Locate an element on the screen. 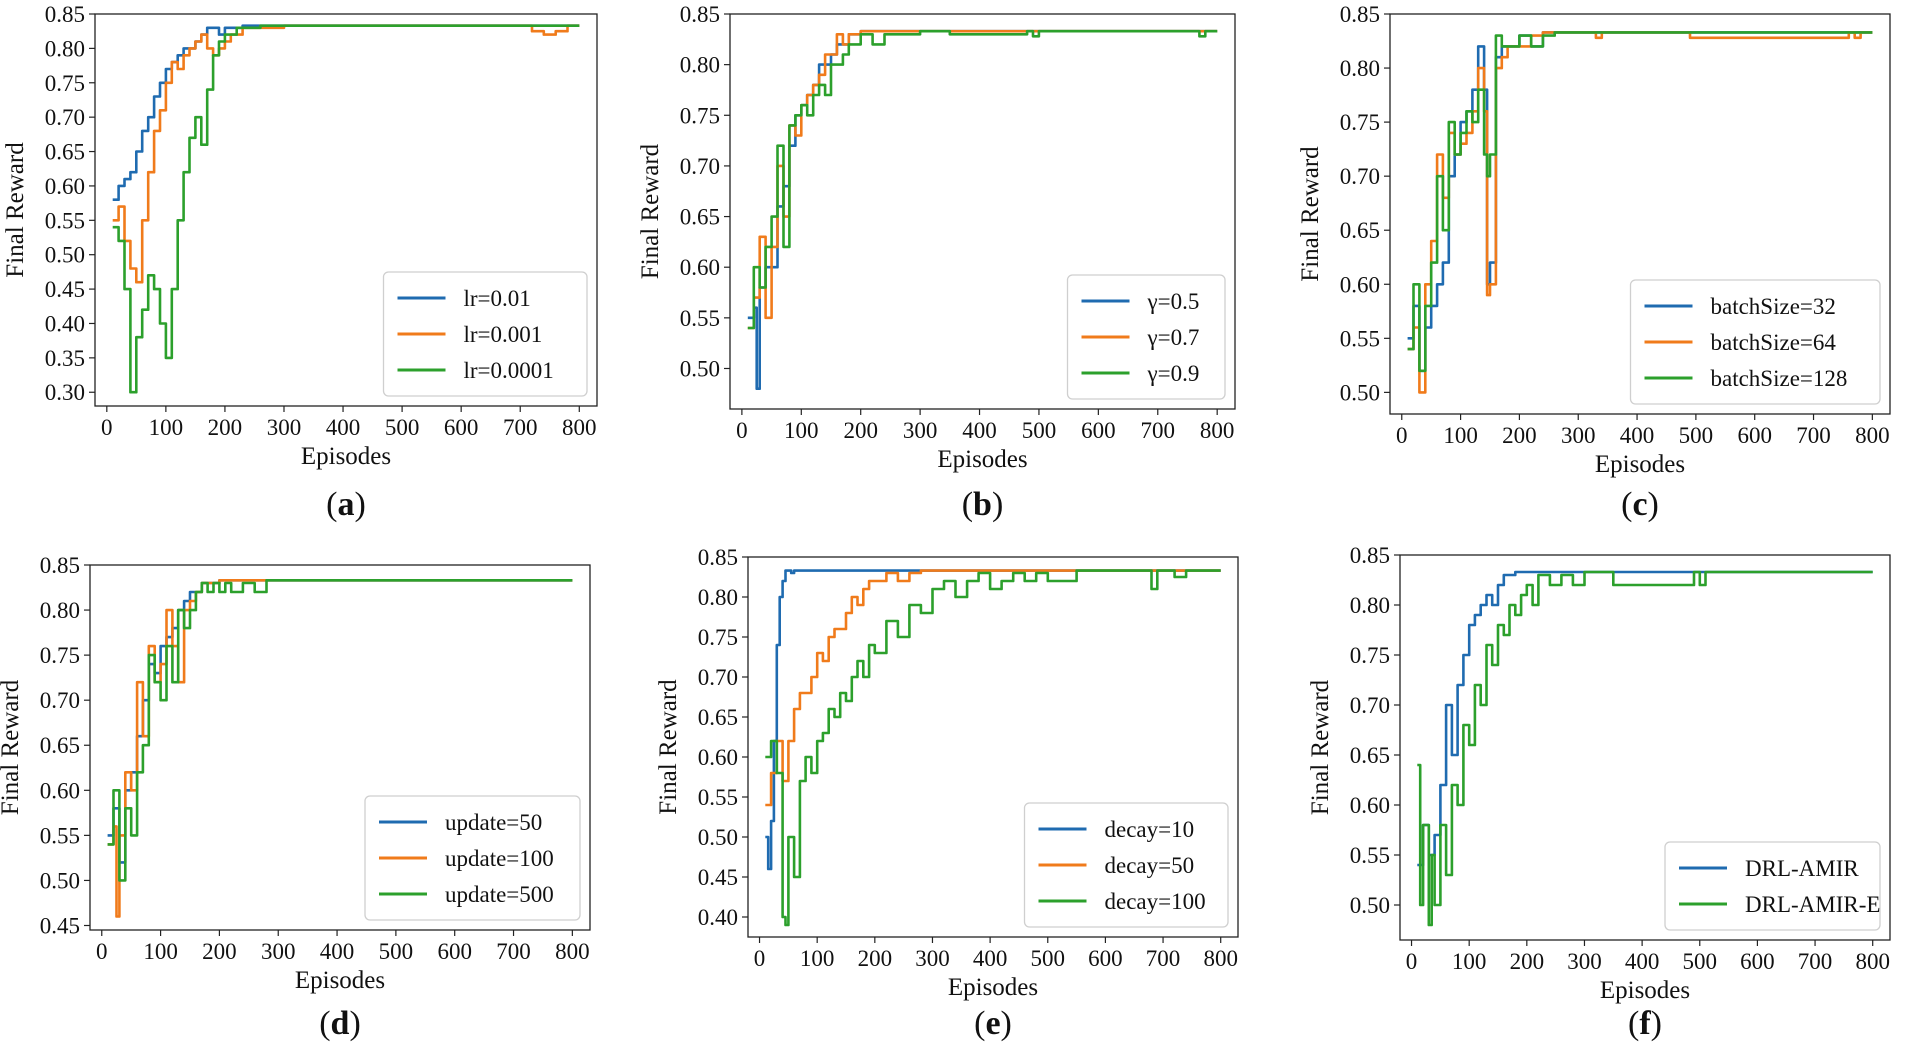 The image size is (1905, 1054). legend-label: decay=50 is located at coordinates (1150, 865).